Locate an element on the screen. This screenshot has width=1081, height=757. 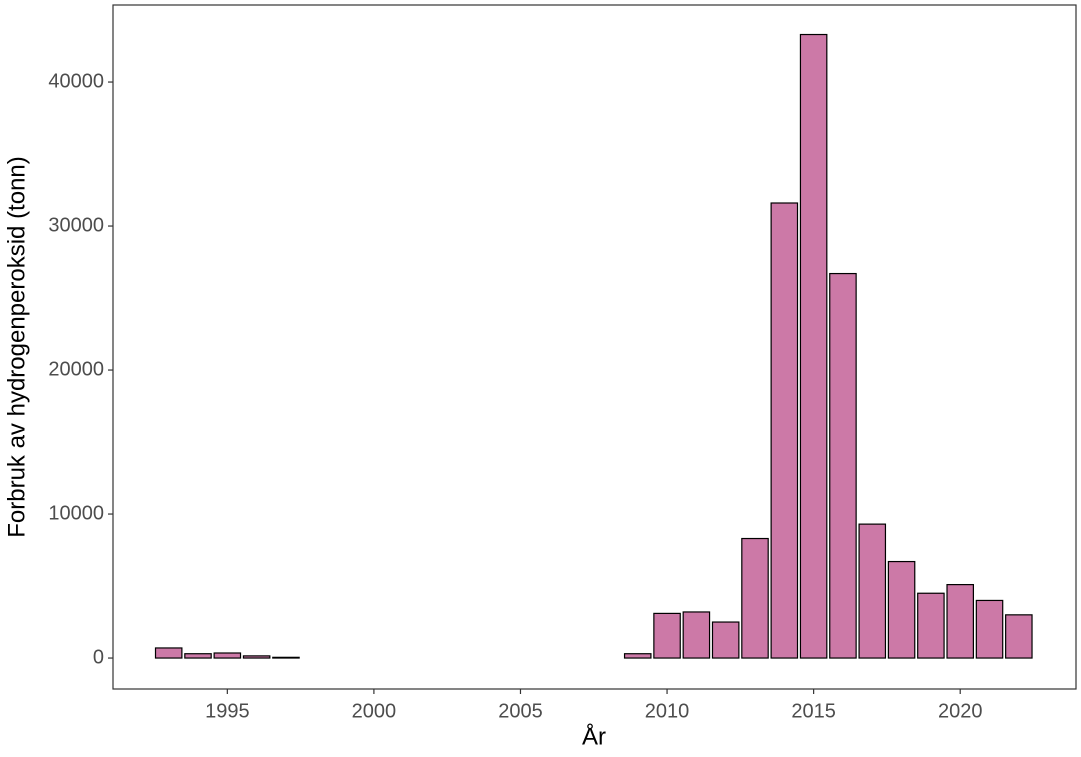
y-axis-title: Forbruk av hydrogenperoksid (tonn) is located at coordinates (16, 347).